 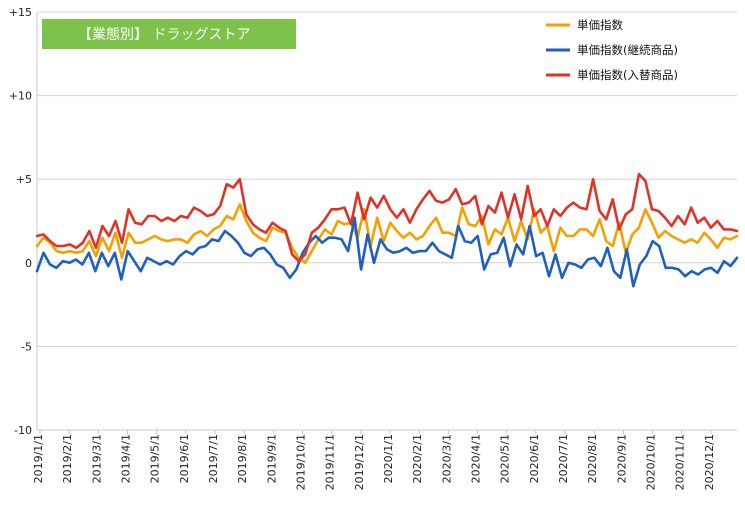 I want to click on x-tick-label: 2019/12/1, so click(x=359, y=462).